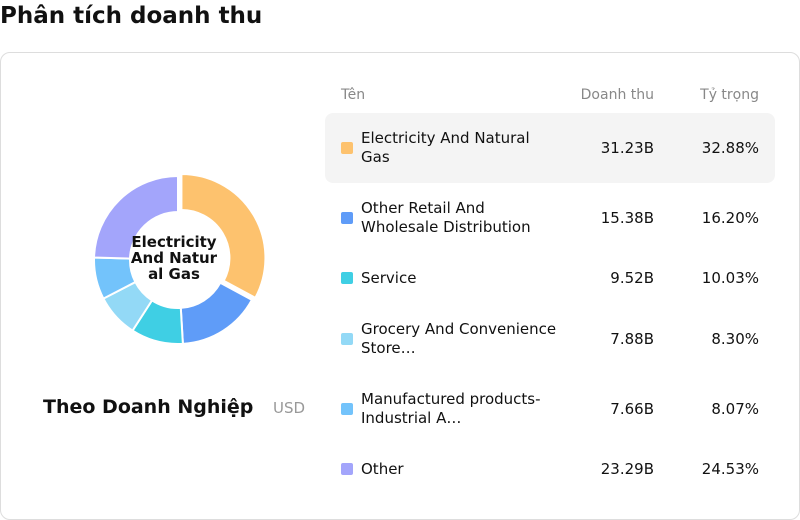 The width and height of the screenshot is (800, 520). I want to click on revenue: 7.66B, so click(632, 409).